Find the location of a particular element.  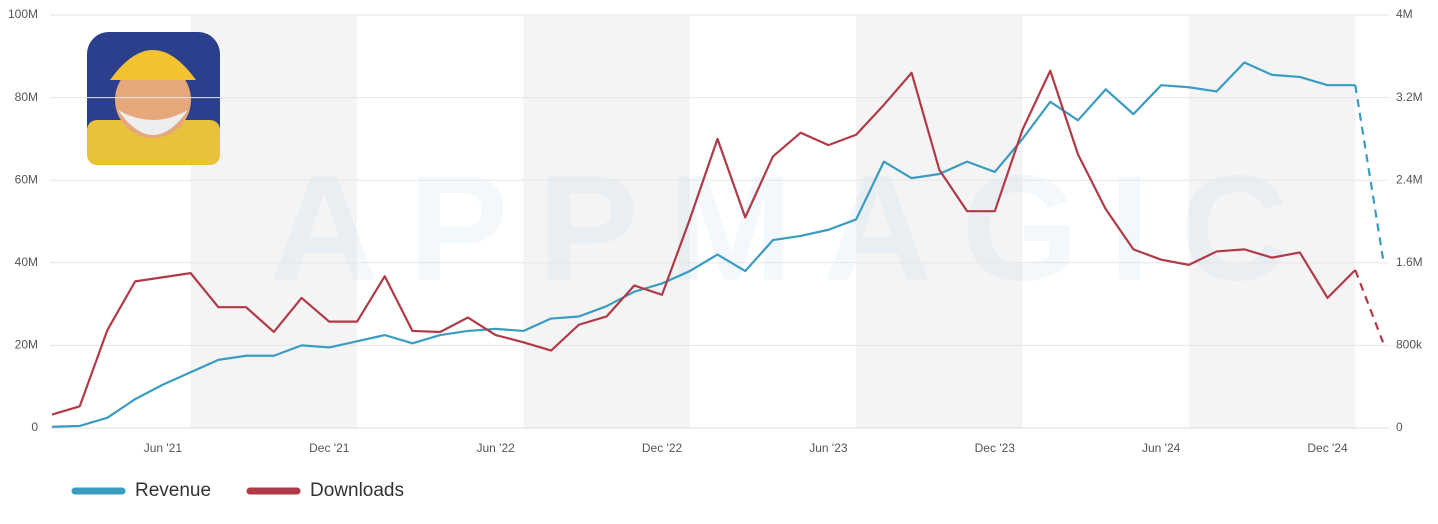

y-tick-label: 60M is located at coordinates (26, 179).